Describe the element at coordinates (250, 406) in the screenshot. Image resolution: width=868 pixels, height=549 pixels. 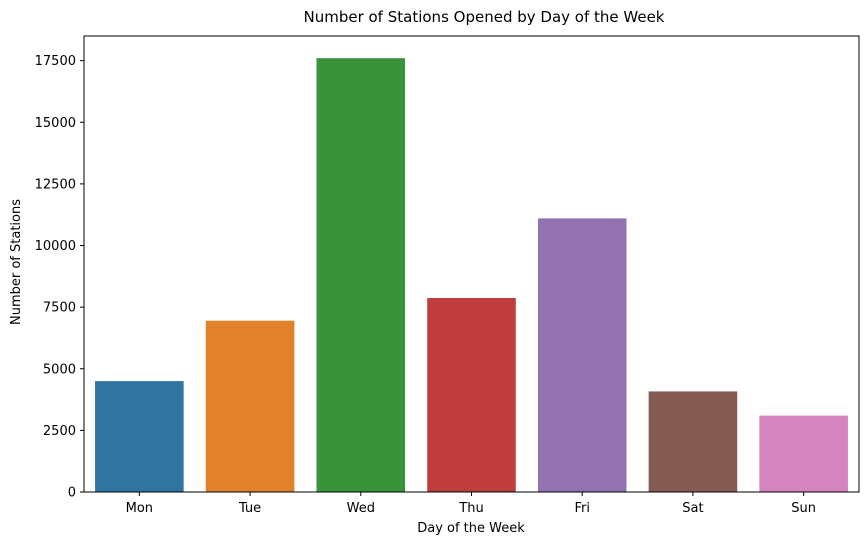
I see `bar-tue` at that location.